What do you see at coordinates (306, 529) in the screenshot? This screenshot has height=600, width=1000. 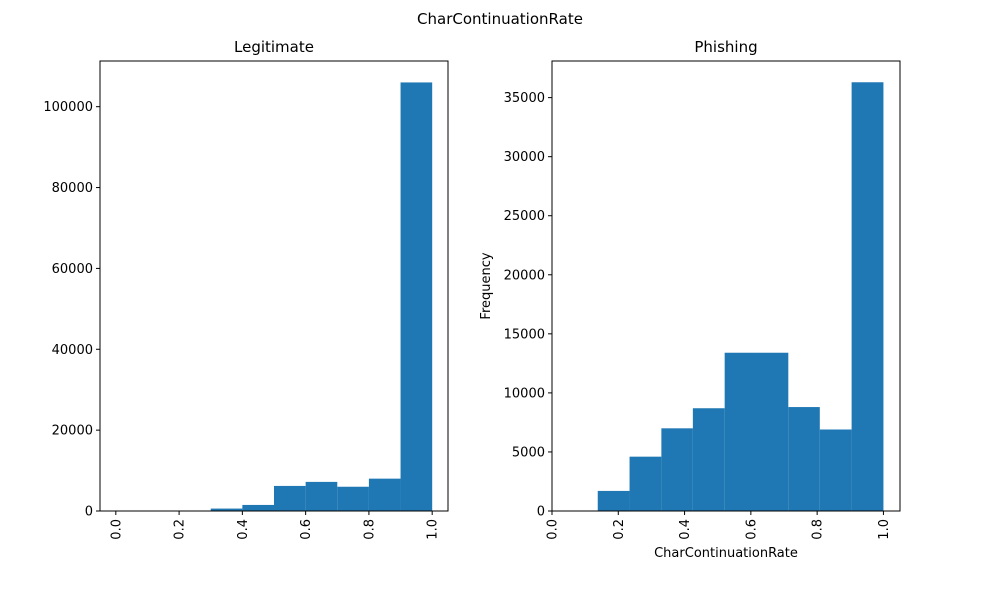 I see `legitimate-xtick-label: 0.6` at bounding box center [306, 529].